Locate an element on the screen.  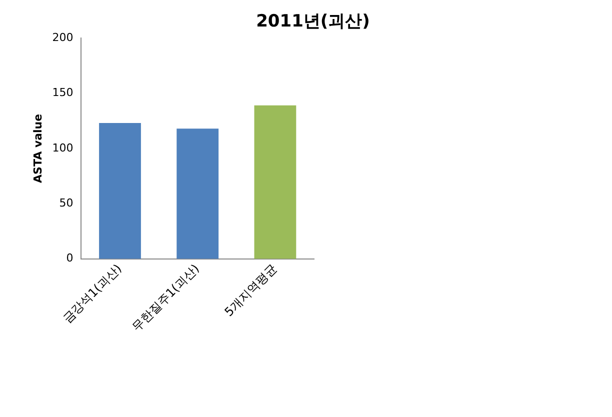
y-tick-label: 100 is located at coordinates (63, 147).